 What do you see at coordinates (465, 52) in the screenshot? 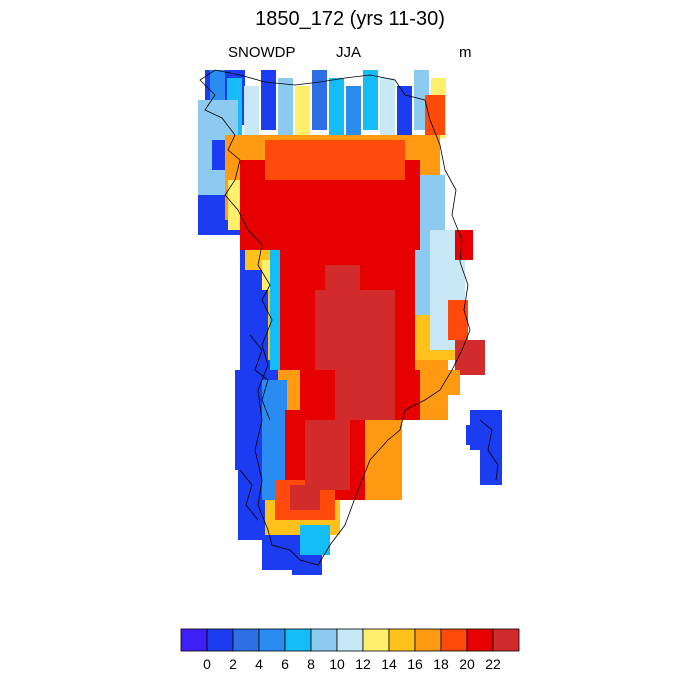
I see `units-label: m` at bounding box center [465, 52].